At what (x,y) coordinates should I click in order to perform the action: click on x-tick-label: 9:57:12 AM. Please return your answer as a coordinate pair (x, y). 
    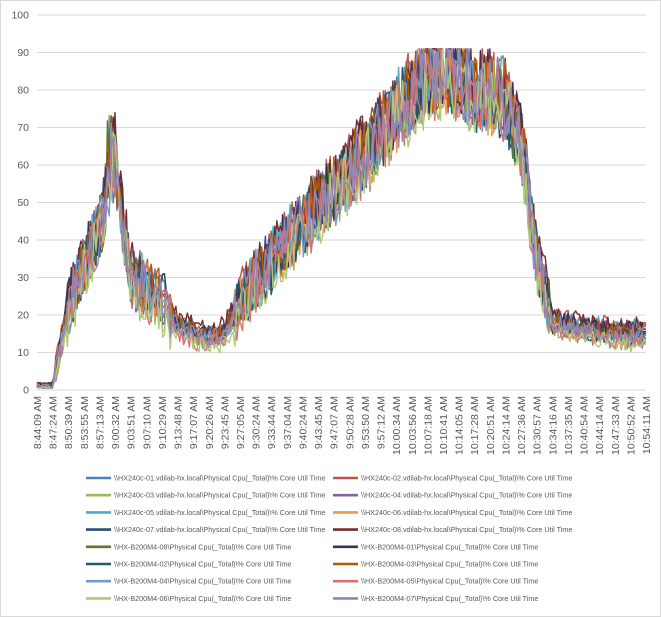
    Looking at the image, I should click on (382, 422).